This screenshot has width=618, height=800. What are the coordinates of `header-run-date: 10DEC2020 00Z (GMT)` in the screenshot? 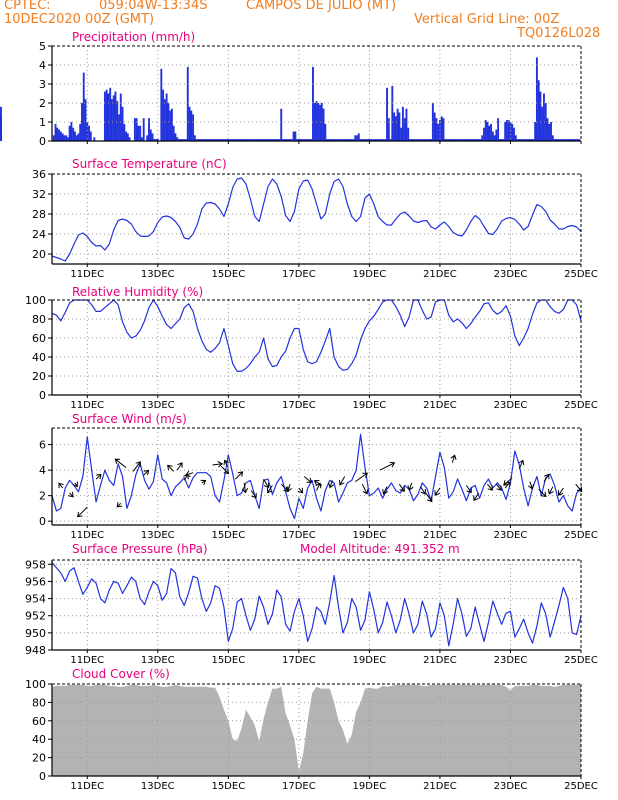 It's located at (79, 19).